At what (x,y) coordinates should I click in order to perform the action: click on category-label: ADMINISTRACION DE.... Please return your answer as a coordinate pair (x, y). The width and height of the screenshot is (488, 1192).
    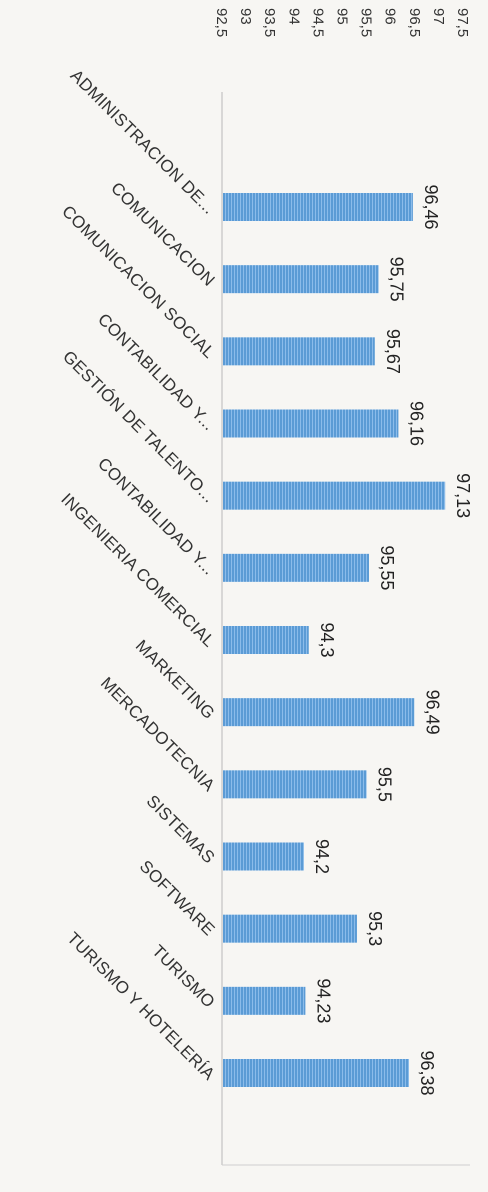
    Looking at the image, I should click on (143, 142).